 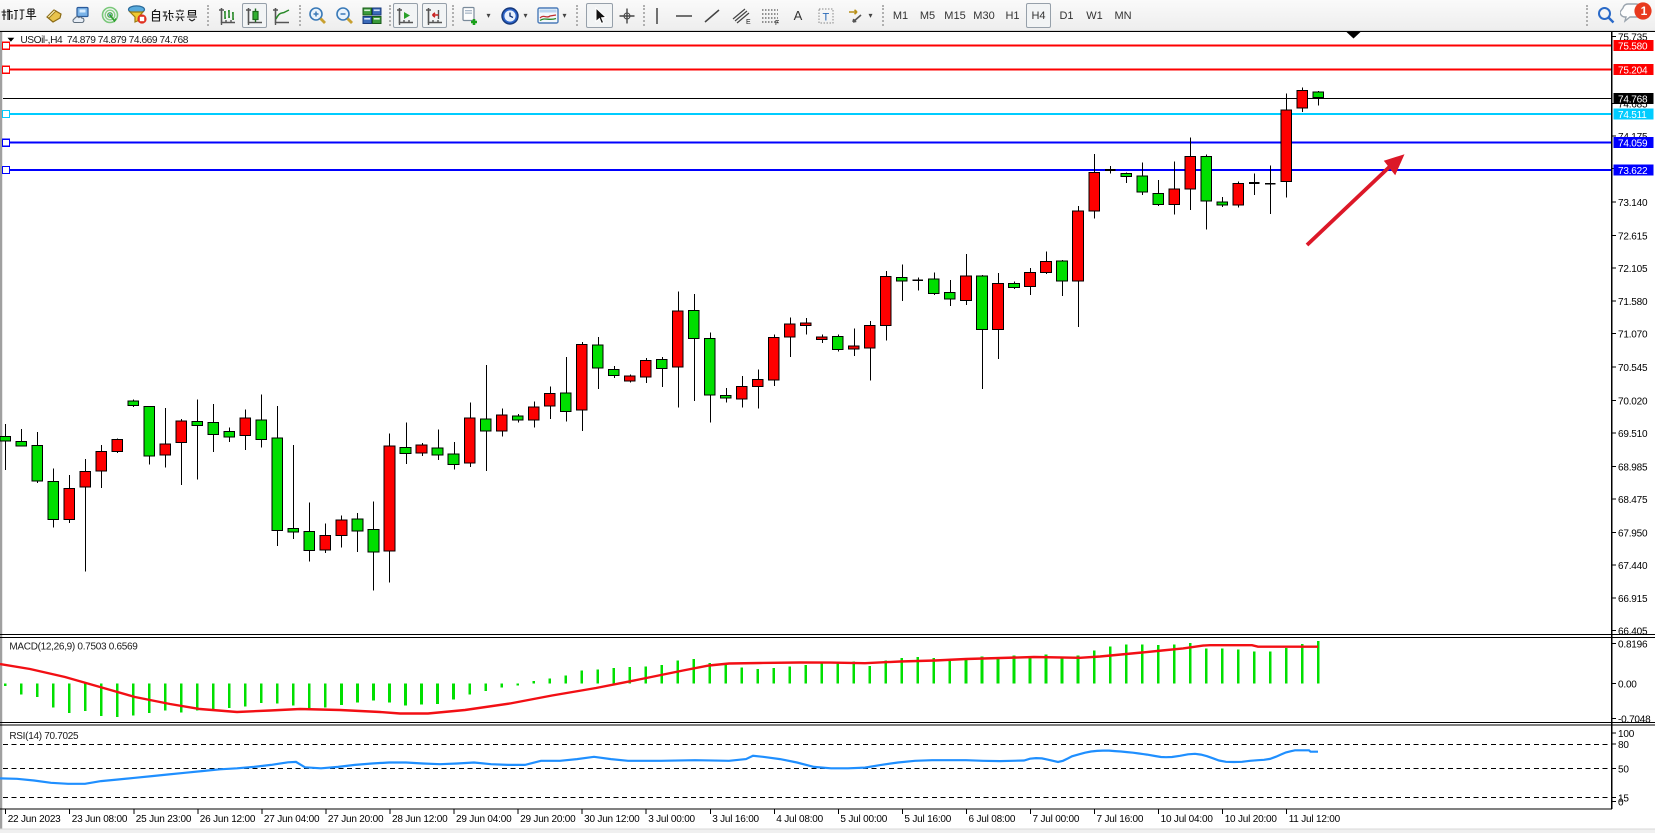 What do you see at coordinates (1056, 819) in the screenshot?
I see `svg-text: 7 Jul 00:00` at bounding box center [1056, 819].